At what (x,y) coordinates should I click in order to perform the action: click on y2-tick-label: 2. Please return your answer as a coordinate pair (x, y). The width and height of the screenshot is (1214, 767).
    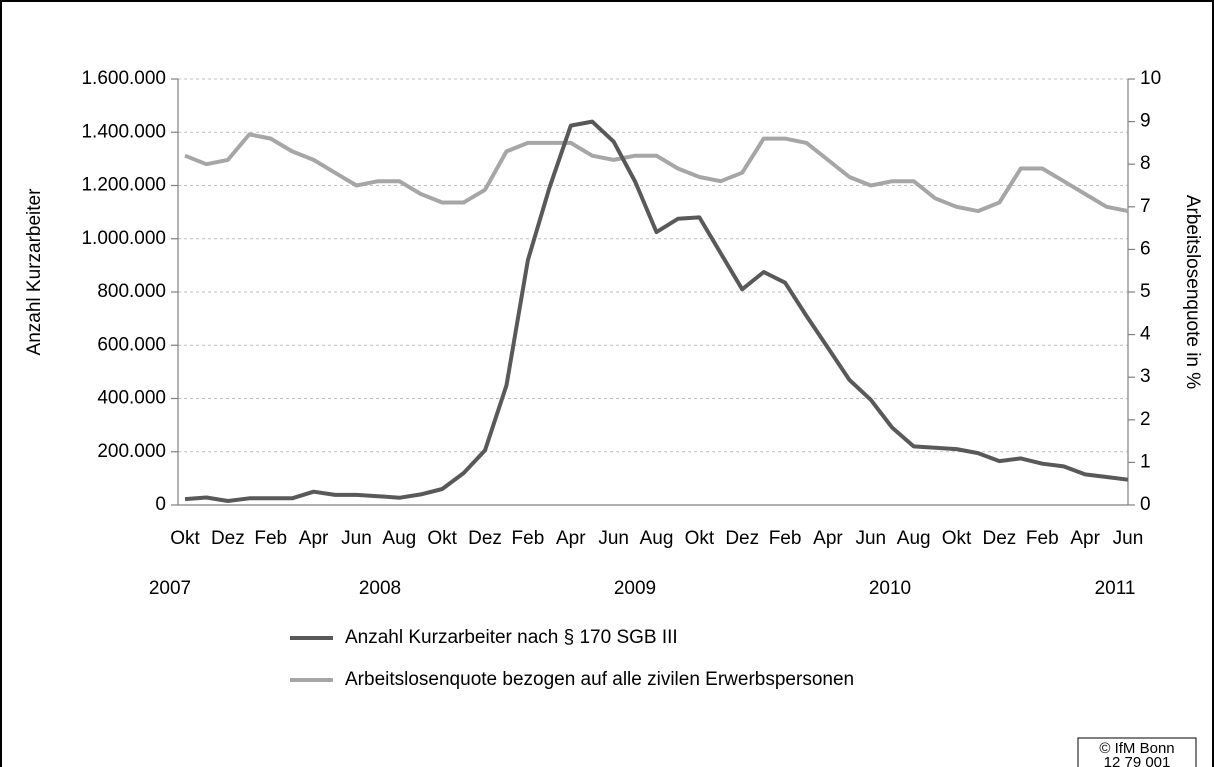
    Looking at the image, I should click on (1145, 419).